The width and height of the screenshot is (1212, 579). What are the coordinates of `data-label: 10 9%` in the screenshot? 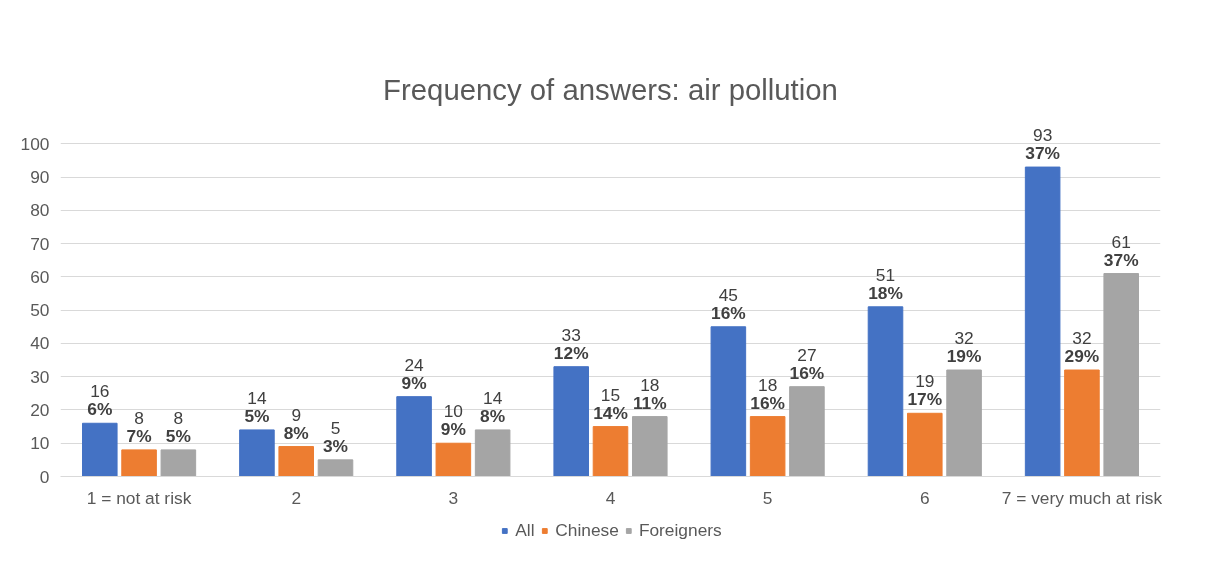 It's located at (453, 420).